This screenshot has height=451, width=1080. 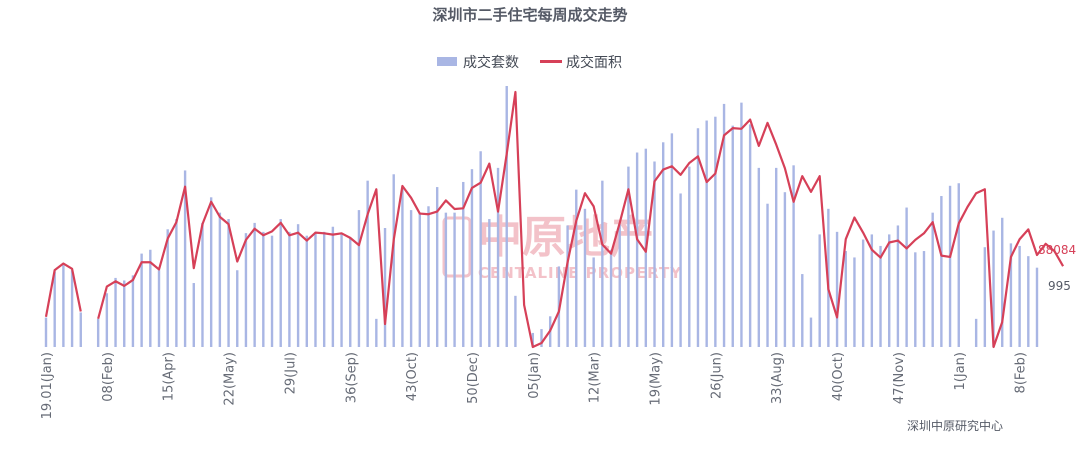 I want to click on legend-line-label: 成交面积, so click(x=594, y=62).